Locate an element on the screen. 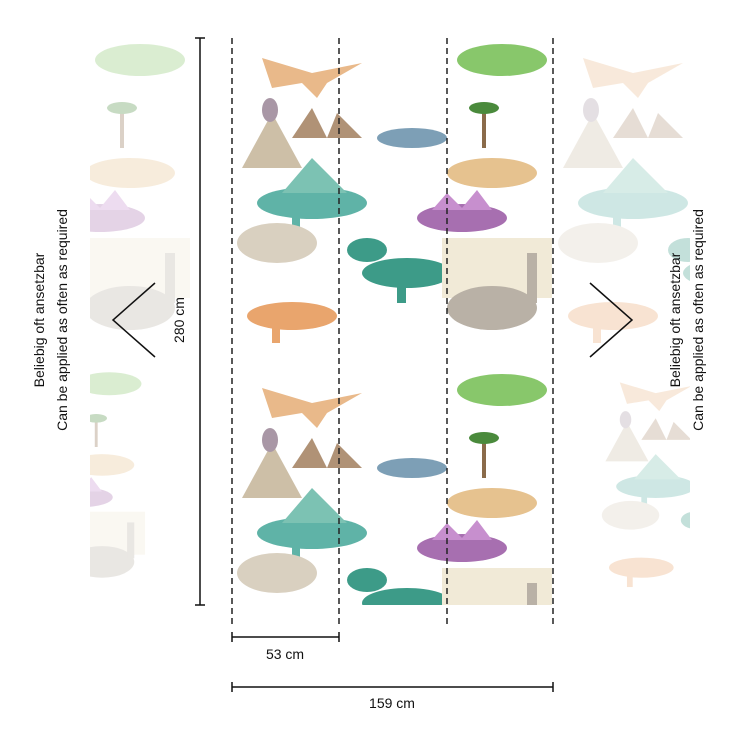 The image size is (750, 755). height-label: 280 cm is located at coordinates (179, 320).